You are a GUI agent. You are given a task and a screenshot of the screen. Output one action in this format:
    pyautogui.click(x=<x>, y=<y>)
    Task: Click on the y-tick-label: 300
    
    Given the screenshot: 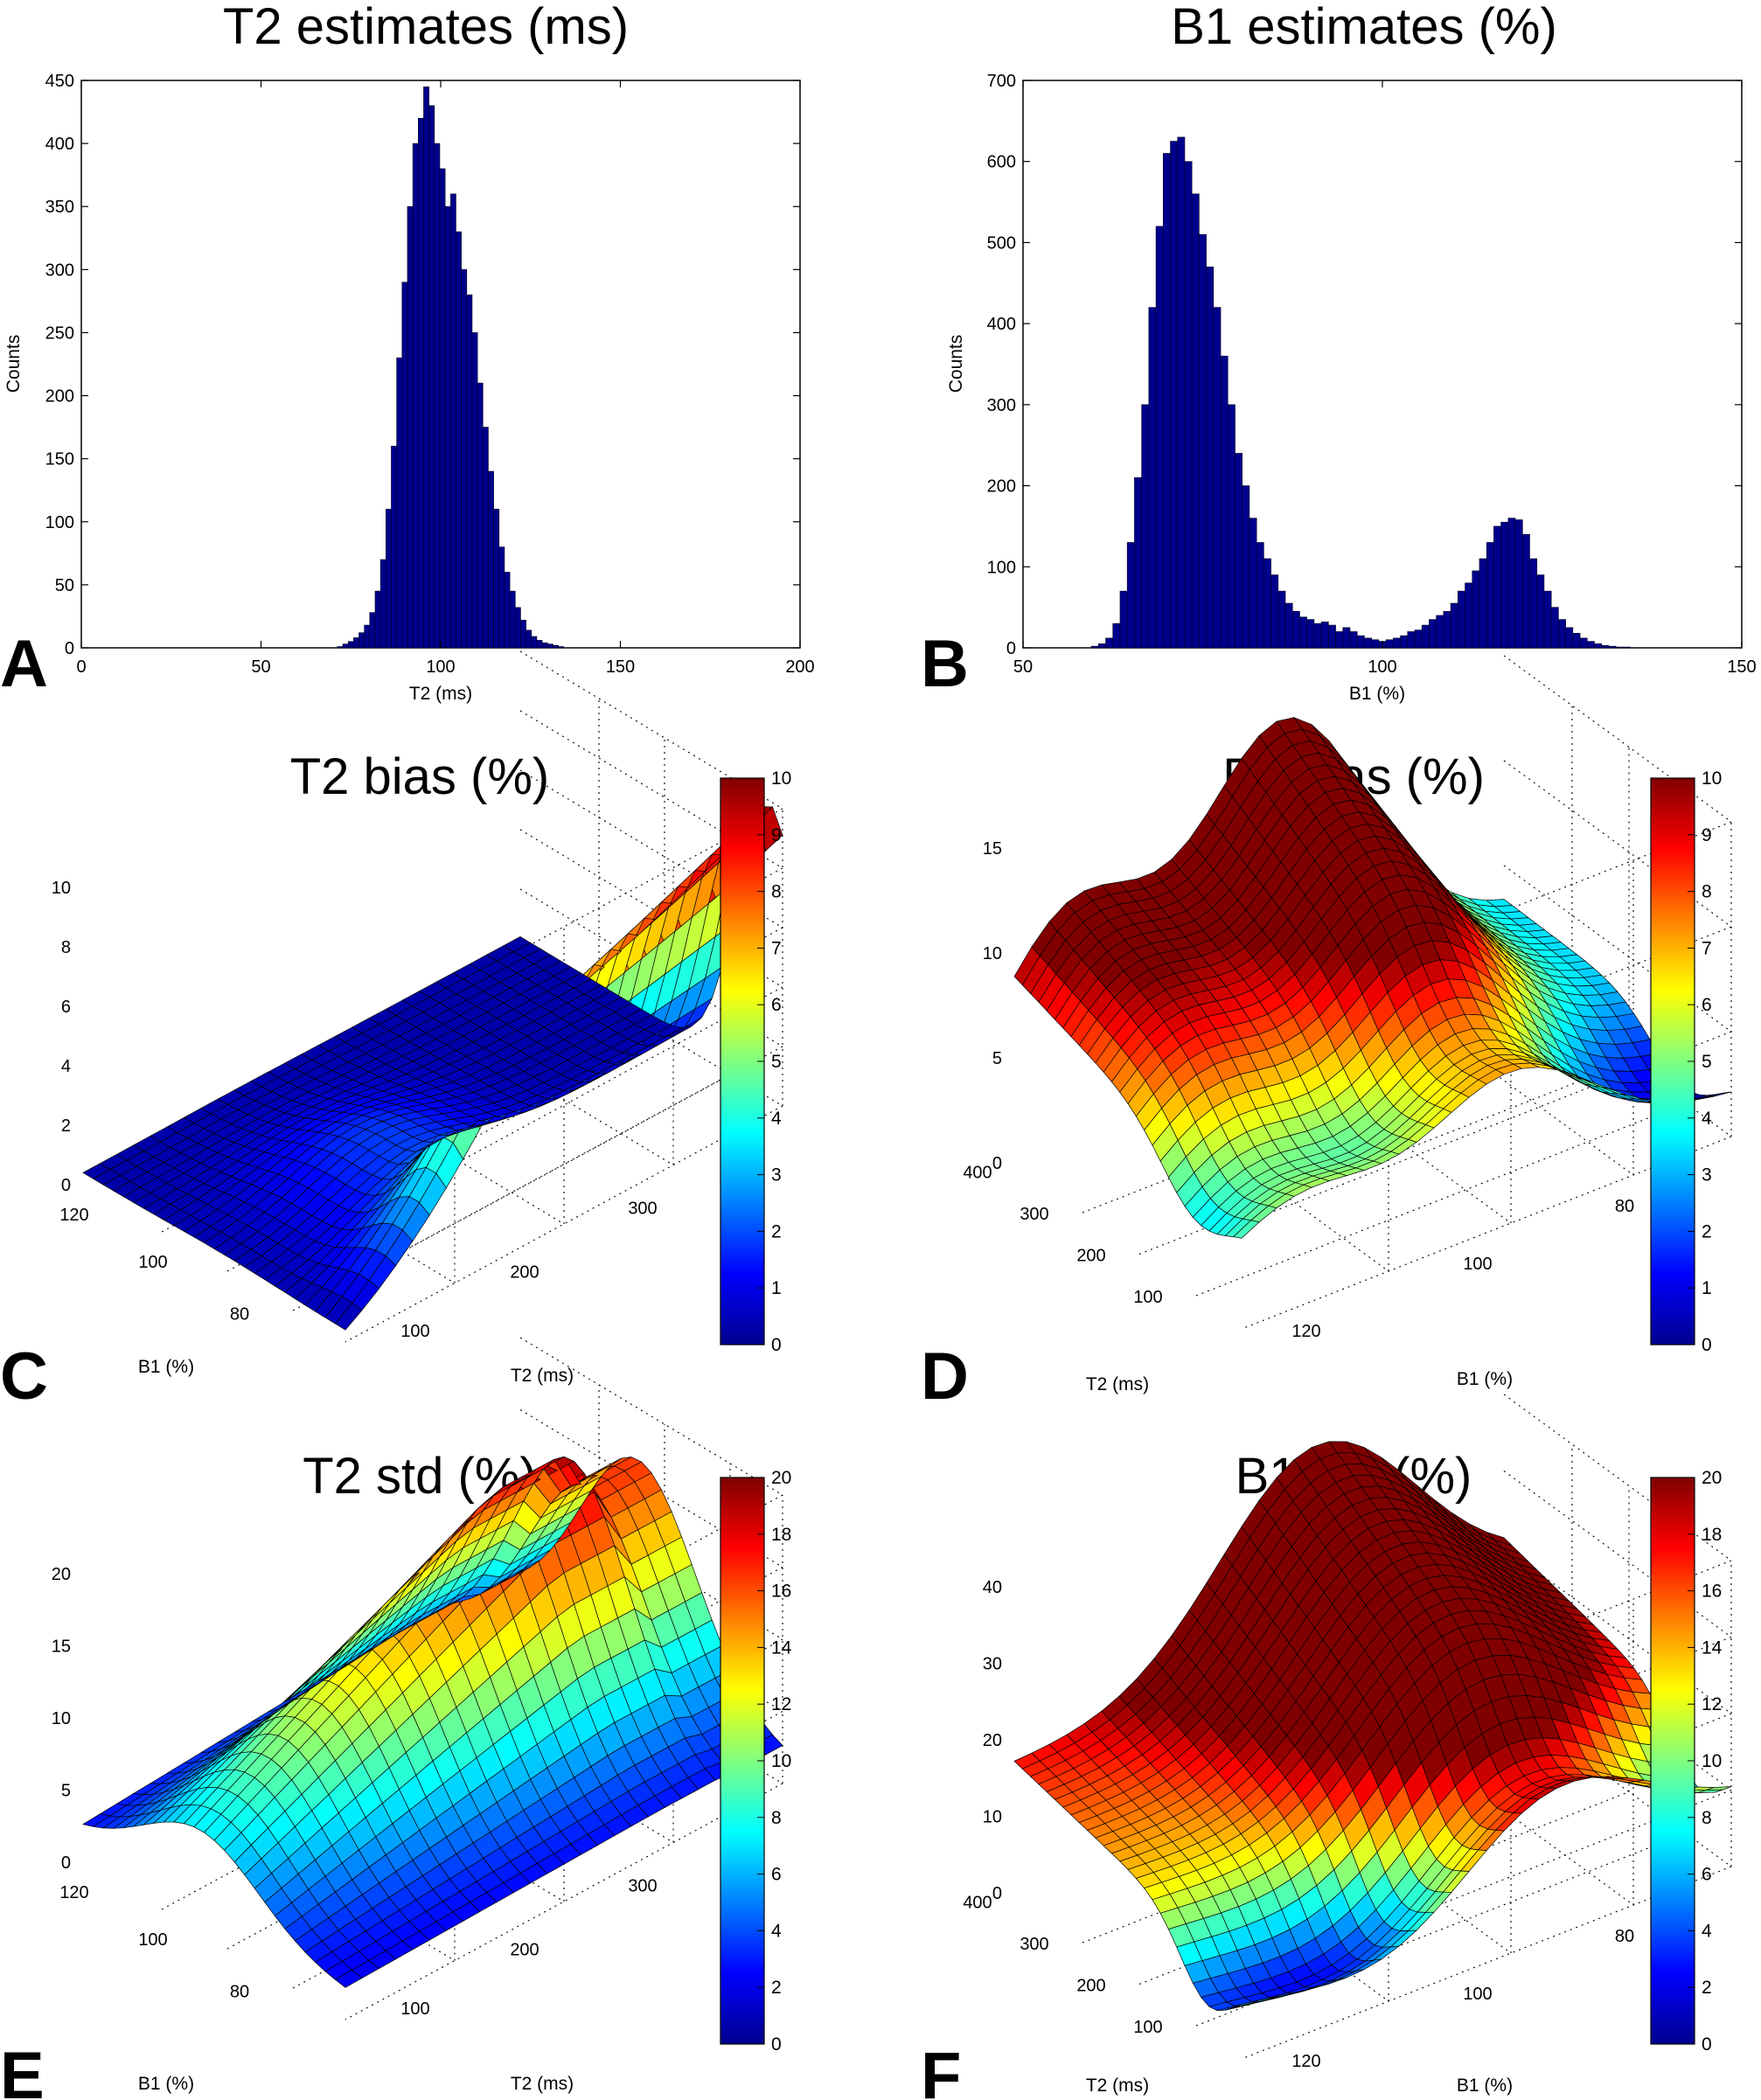 What is the action you would take?
    pyautogui.click(x=1001, y=405)
    